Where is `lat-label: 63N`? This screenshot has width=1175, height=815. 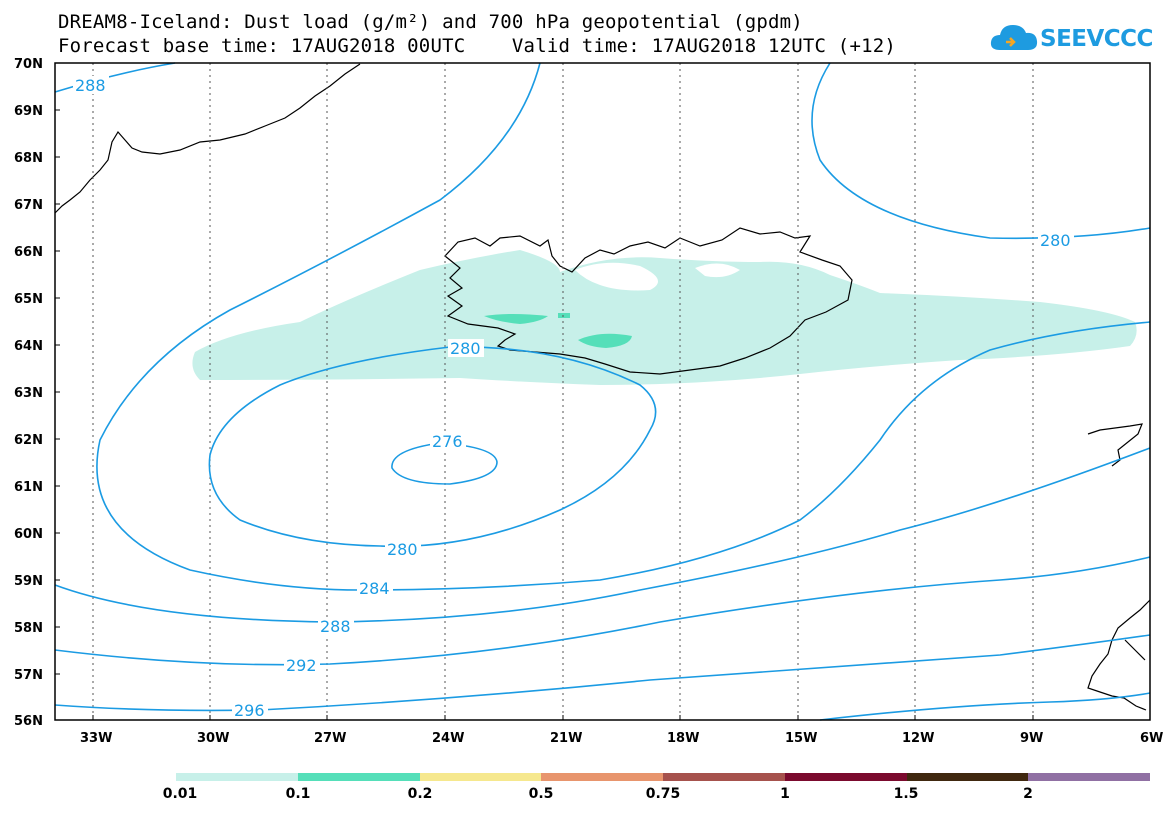
lat-label: 63N is located at coordinates (28, 393).